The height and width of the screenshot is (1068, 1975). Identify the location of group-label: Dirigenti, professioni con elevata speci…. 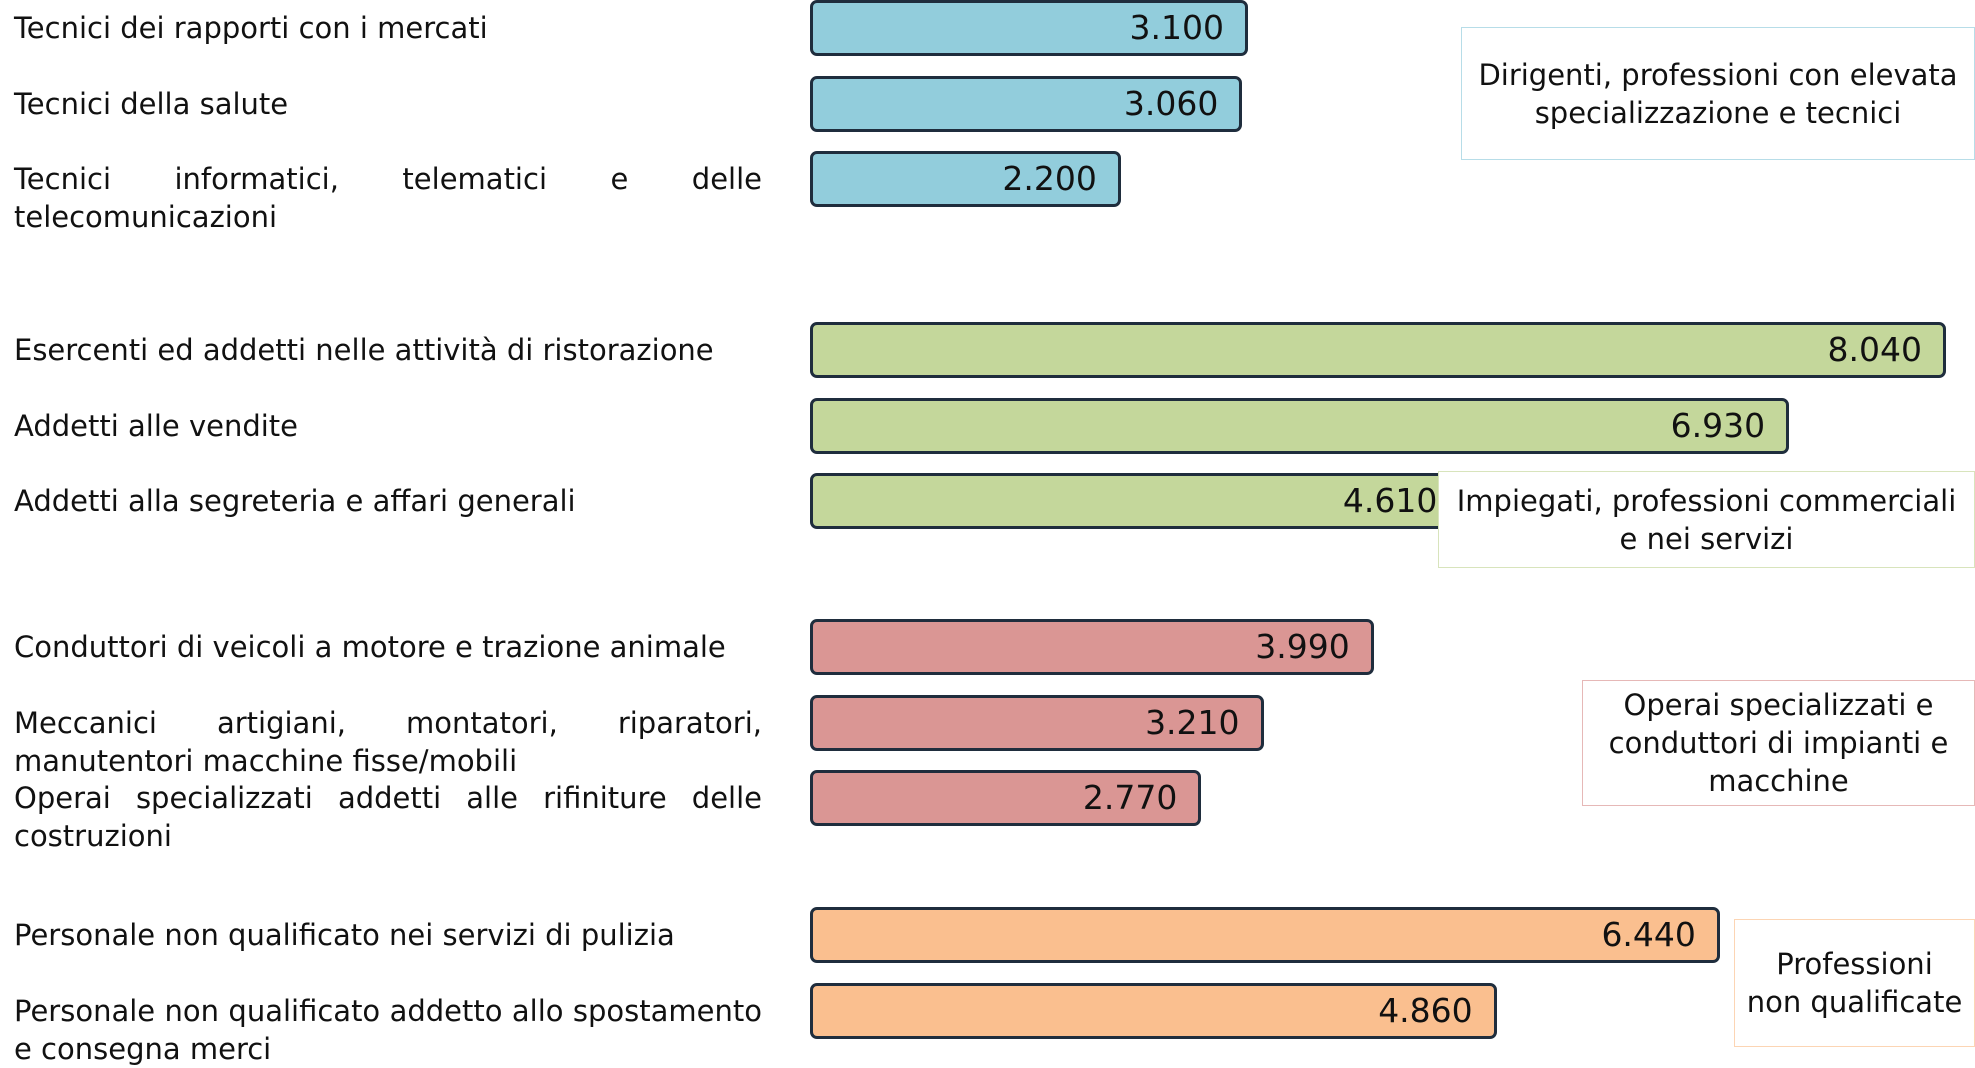
(1718, 93).